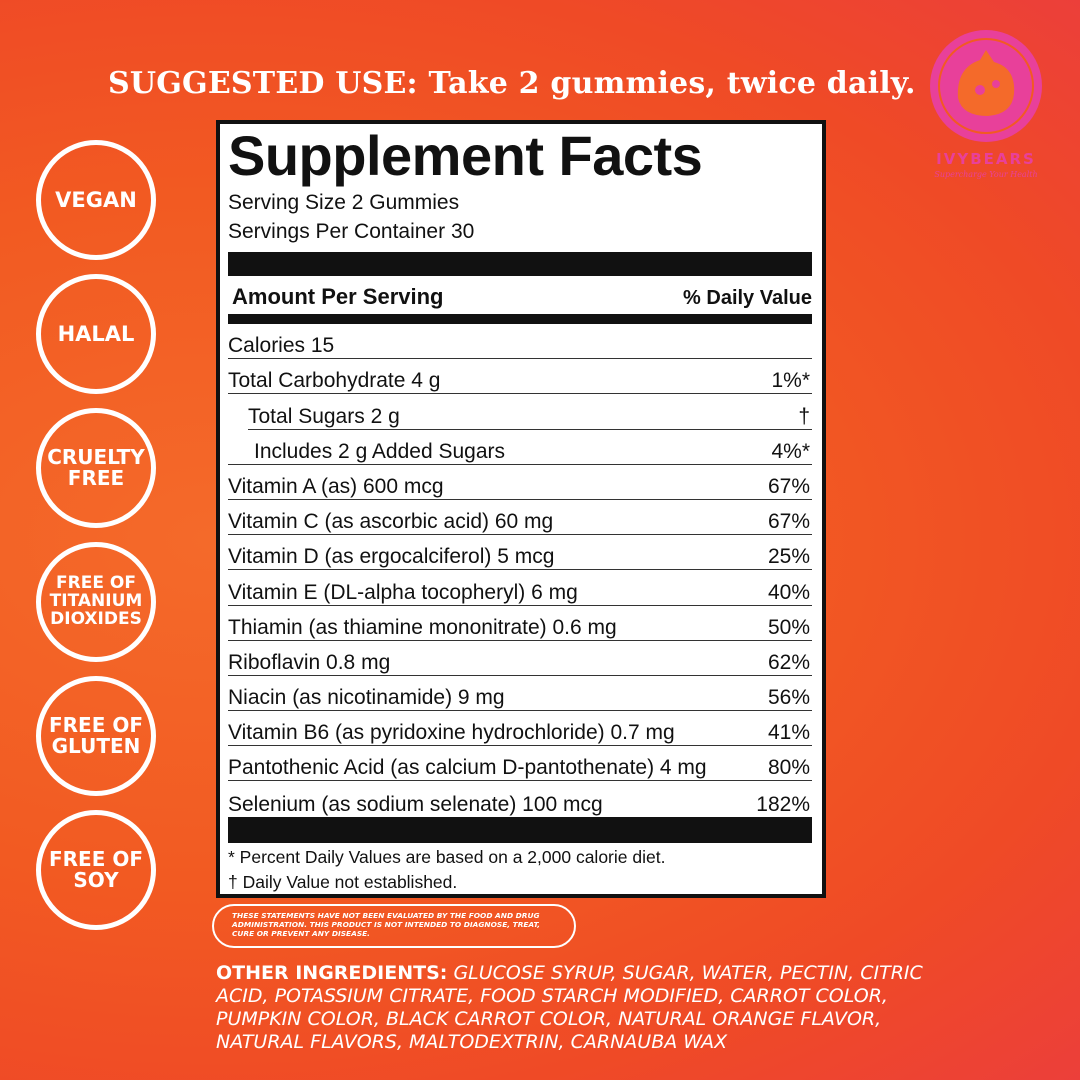 This screenshot has height=1080, width=1080. What do you see at coordinates (804, 416) in the screenshot?
I see `nutrient-daily-value: †` at bounding box center [804, 416].